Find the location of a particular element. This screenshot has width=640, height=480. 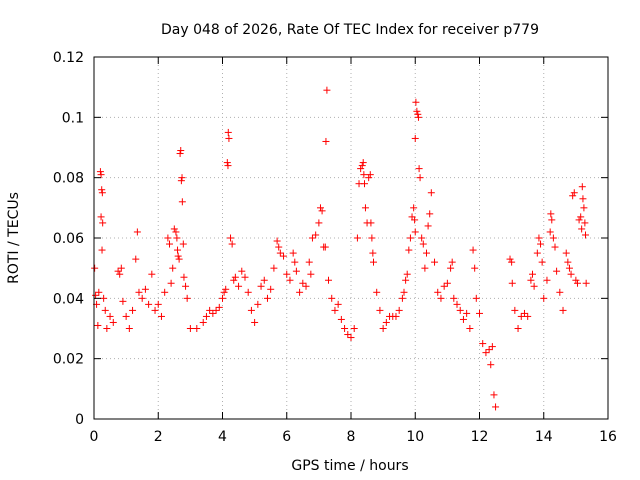

x-tick-label: 14 is located at coordinates (544, 437).